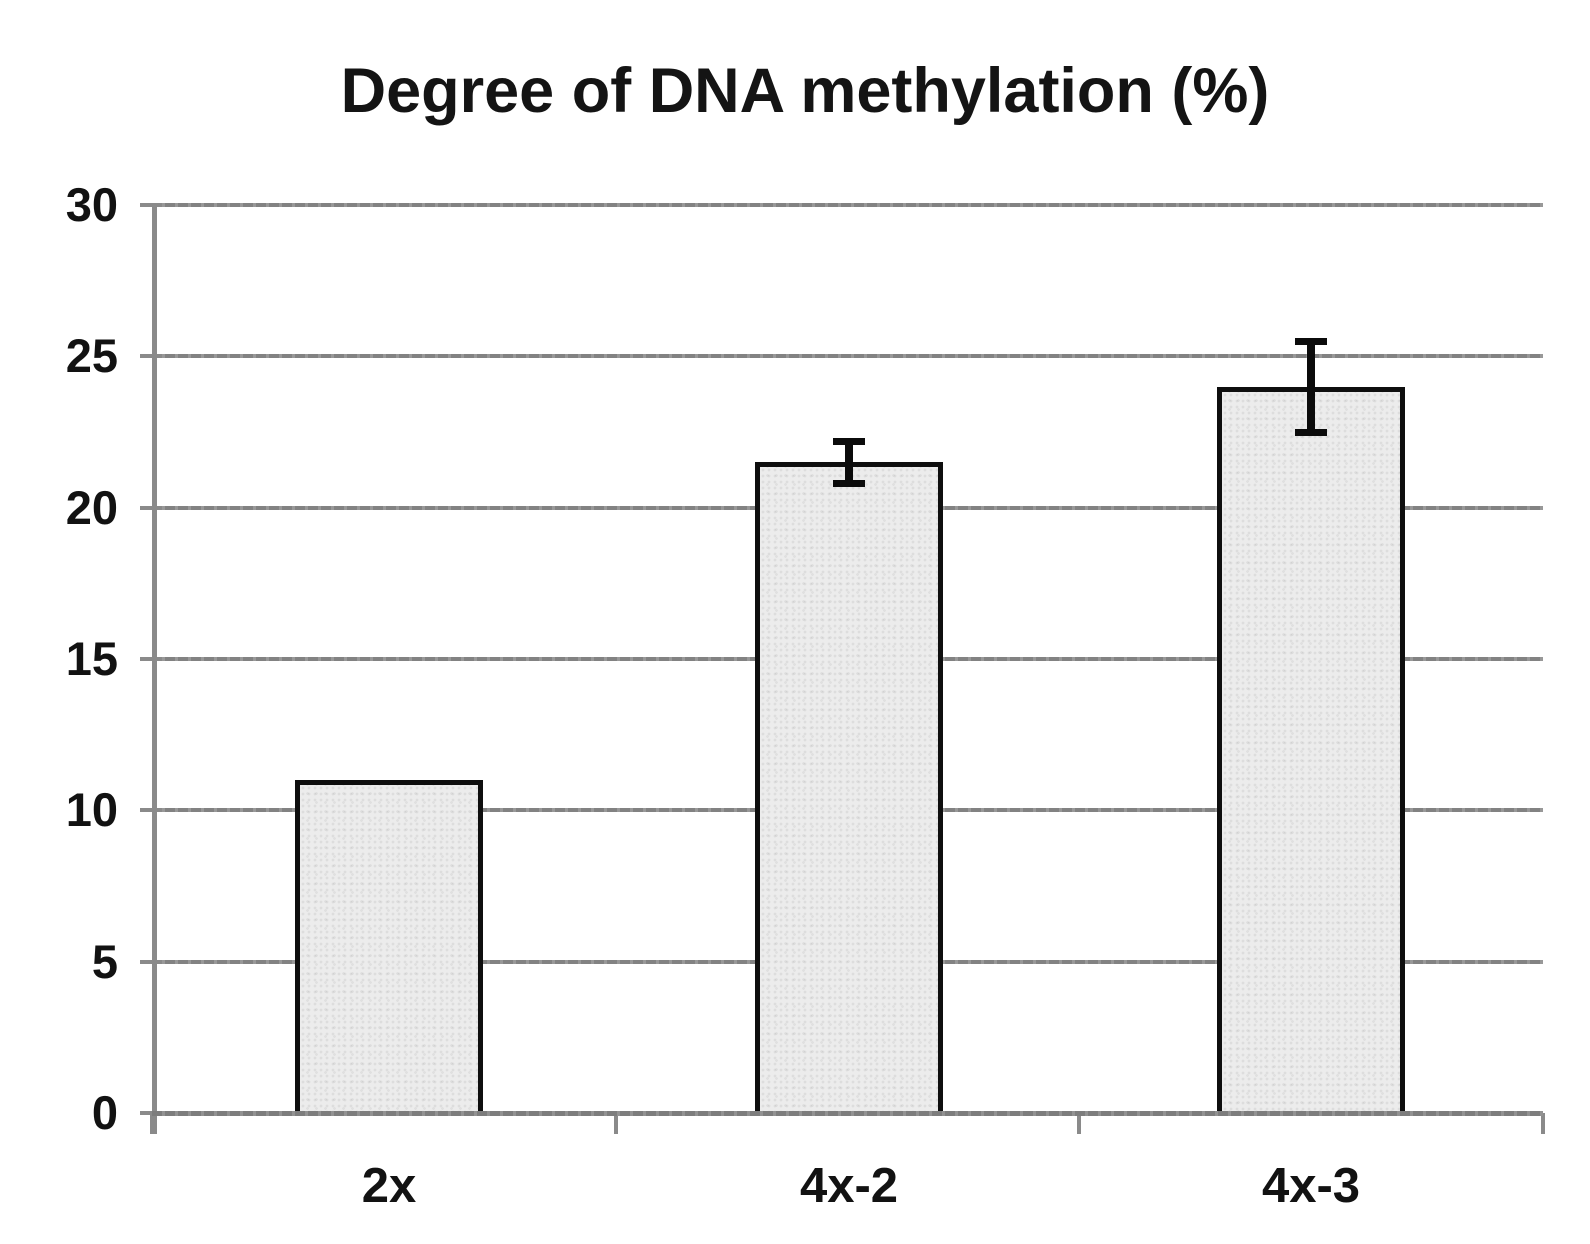 The height and width of the screenshot is (1244, 1590). What do you see at coordinates (1311, 1186) in the screenshot?
I see `x-axis-category-label: 4x-3` at bounding box center [1311, 1186].